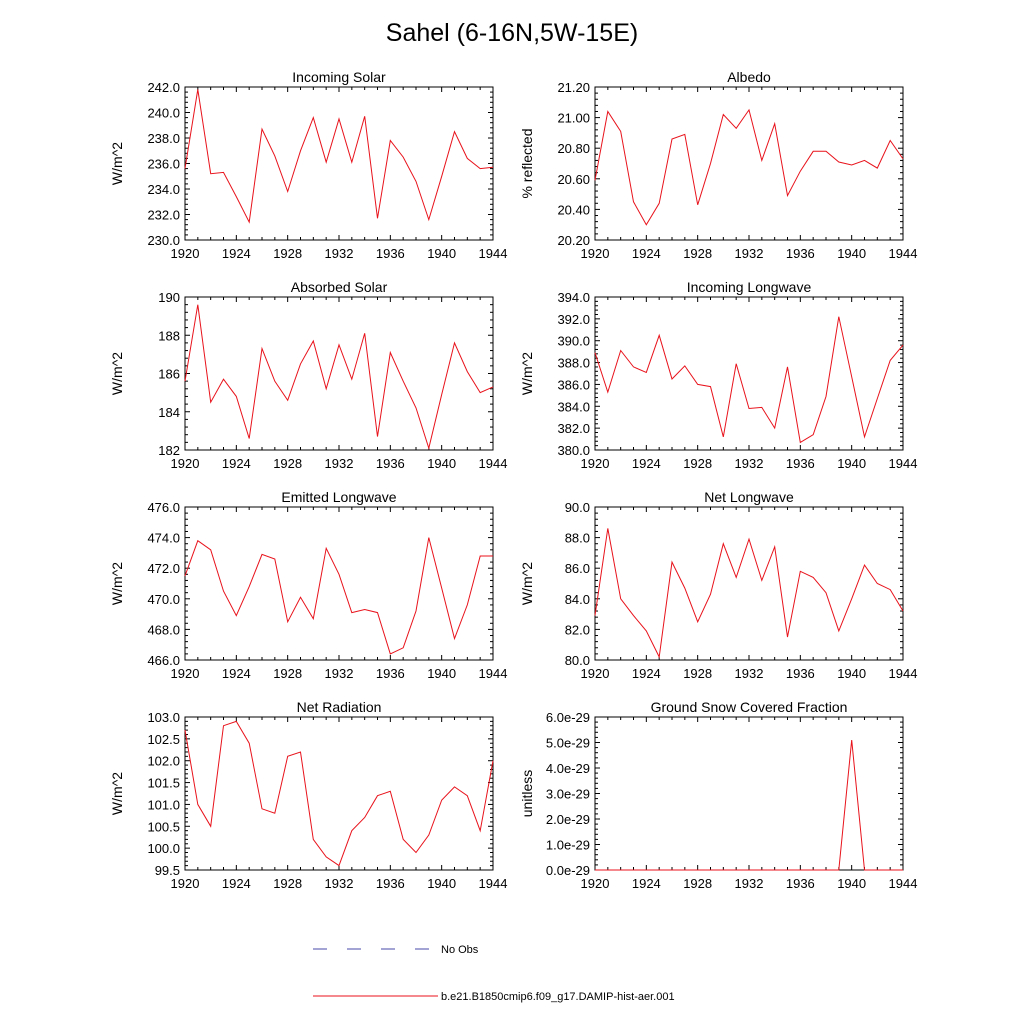 This screenshot has width=1024, height=1024. What do you see at coordinates (573, 179) in the screenshot?
I see `y-tick-label: 20.60` at bounding box center [573, 179].